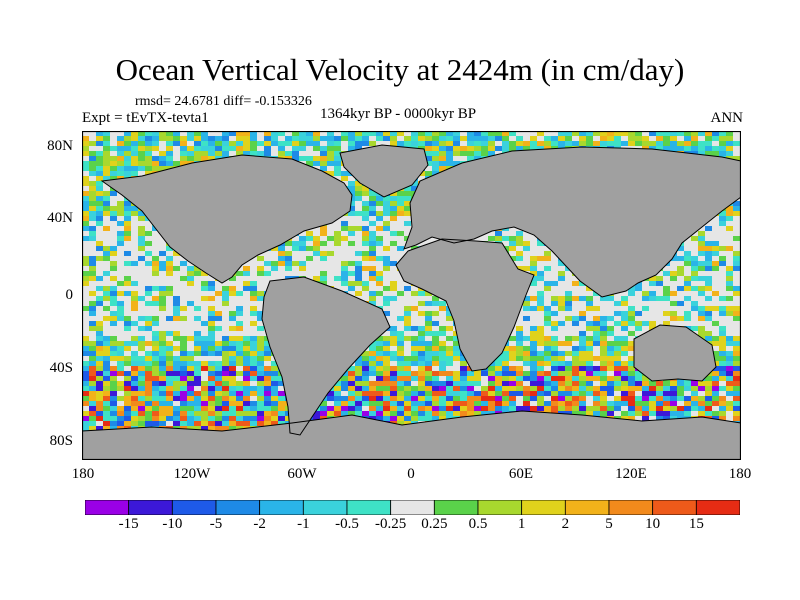 The width and height of the screenshot is (800, 600). What do you see at coordinates (326, 356) in the screenshot?
I see `coast-south-america` at bounding box center [326, 356].